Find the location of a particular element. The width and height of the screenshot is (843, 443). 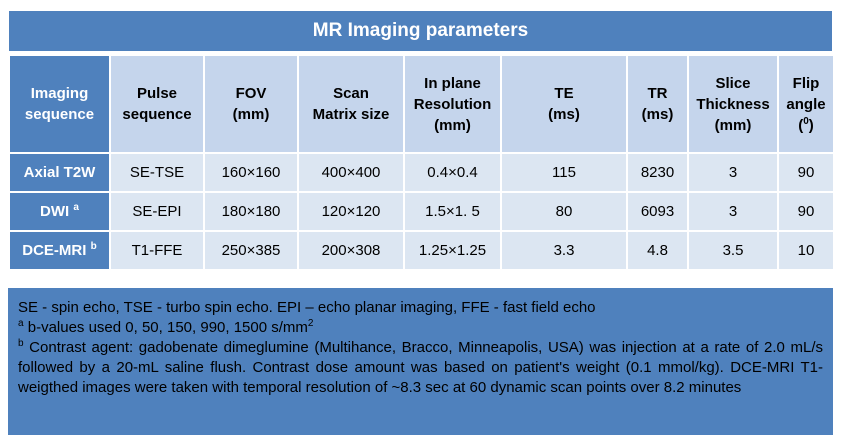

header-imaging-sequence: Imaging sequence is located at coordinates (59, 104).